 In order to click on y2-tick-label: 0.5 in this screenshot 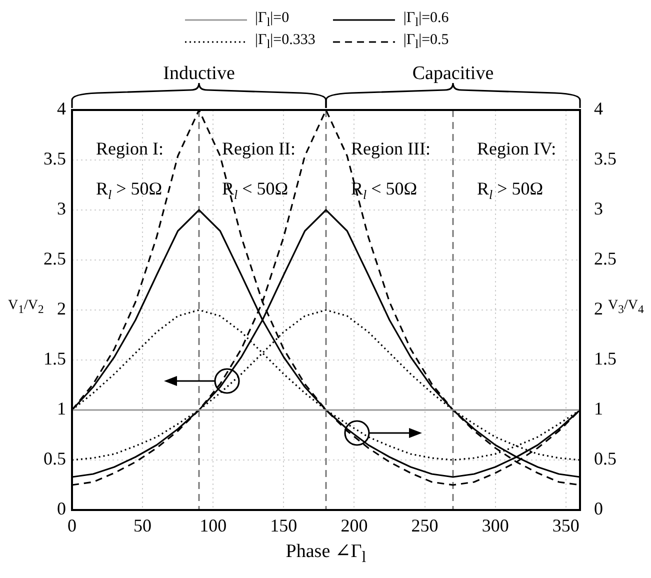, I will do `click(605, 458)`.